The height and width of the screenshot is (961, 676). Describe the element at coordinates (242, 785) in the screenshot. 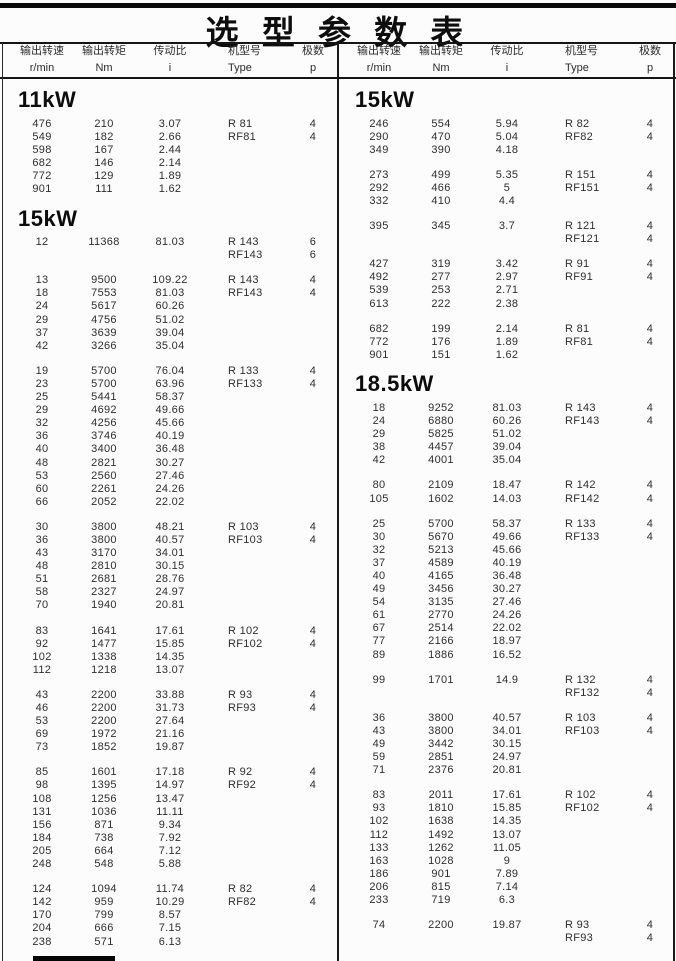

I see `cell-model-type: RF92` at that location.